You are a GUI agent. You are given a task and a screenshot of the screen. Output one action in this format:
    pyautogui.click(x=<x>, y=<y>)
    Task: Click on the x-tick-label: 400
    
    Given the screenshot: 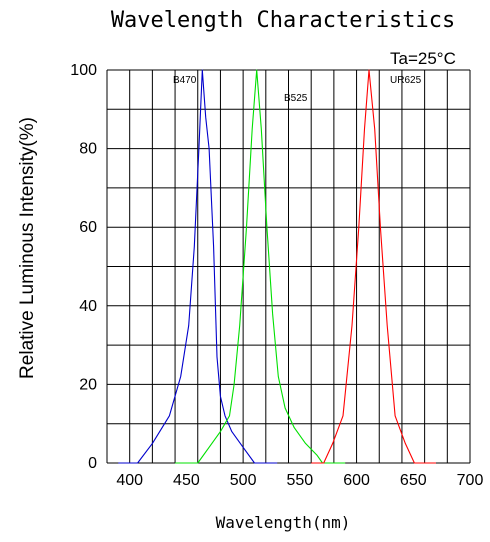 What is the action you would take?
    pyautogui.click(x=129, y=480)
    